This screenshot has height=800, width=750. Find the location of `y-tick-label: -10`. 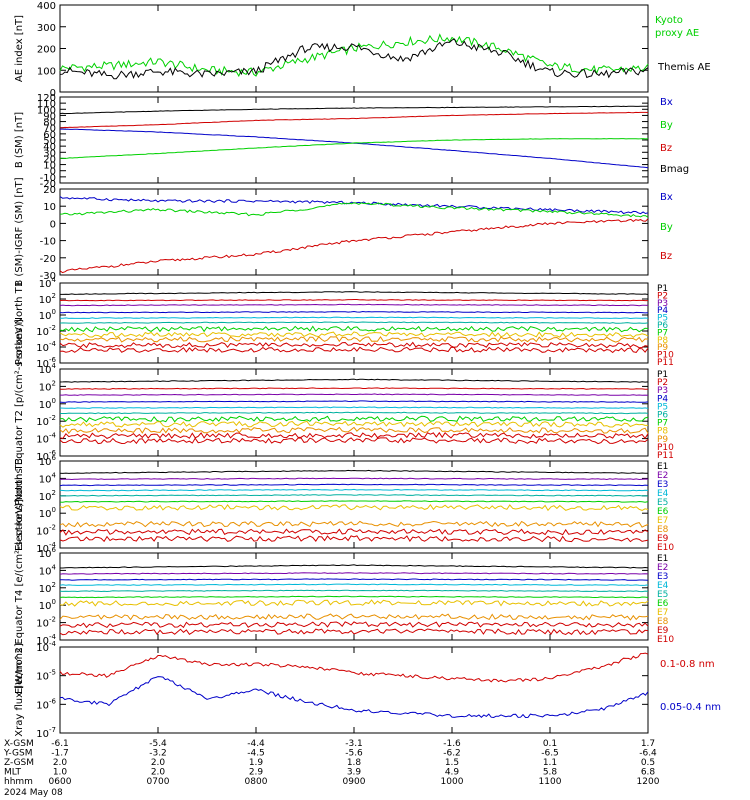

y-tick-label: -10 is located at coordinates (48, 178).